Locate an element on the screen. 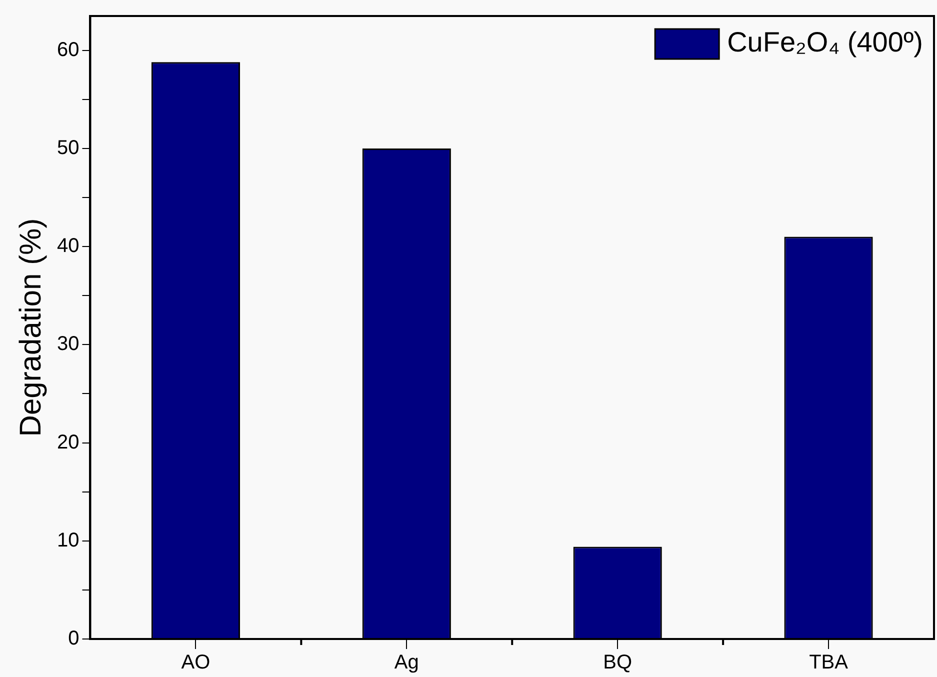 The image size is (937, 677). legend-label: CuFe₂O₄ (400º) is located at coordinates (825, 42).